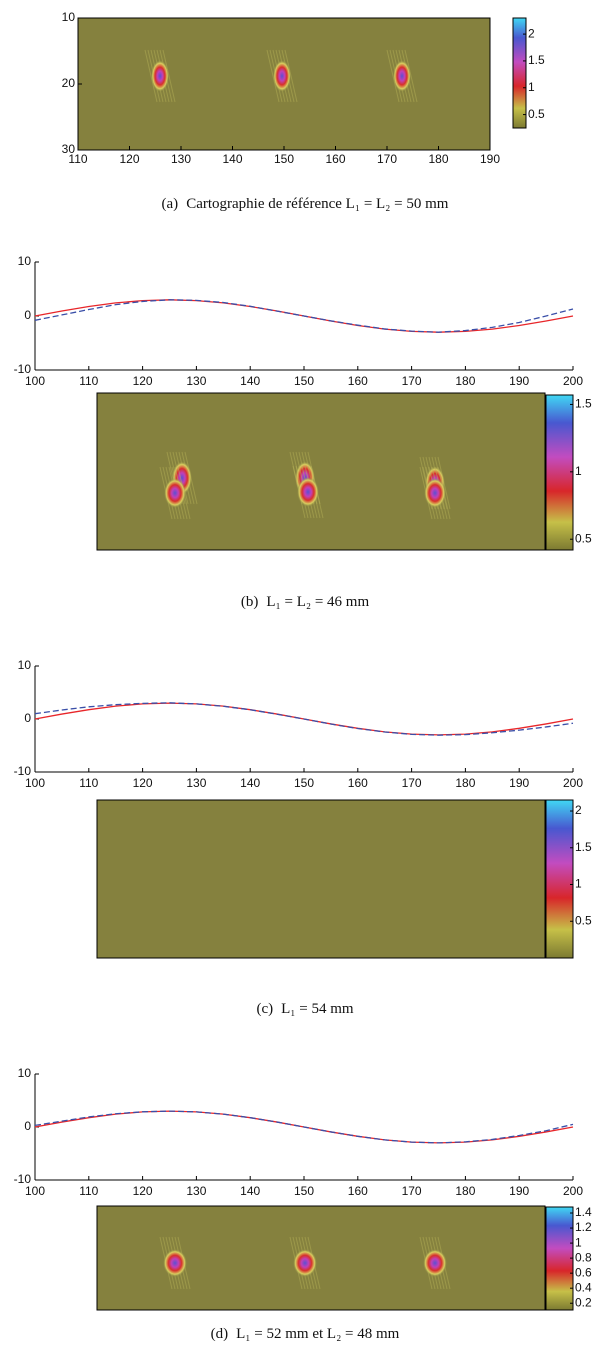  What do you see at coordinates (264, 1009) in the screenshot?
I see `caption-label: (c)` at bounding box center [264, 1009].